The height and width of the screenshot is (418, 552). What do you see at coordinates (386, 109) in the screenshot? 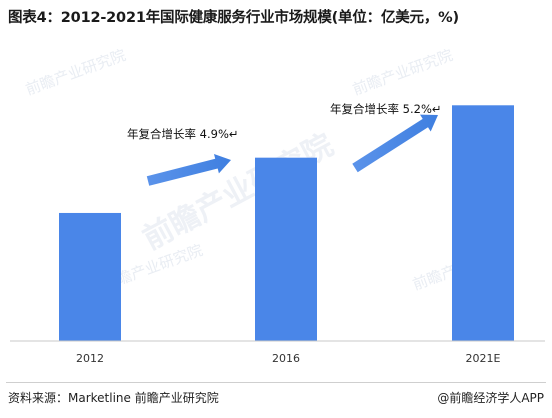
I see `cagr-annotation: 年复合增长率 5.2%↵` at bounding box center [386, 109].